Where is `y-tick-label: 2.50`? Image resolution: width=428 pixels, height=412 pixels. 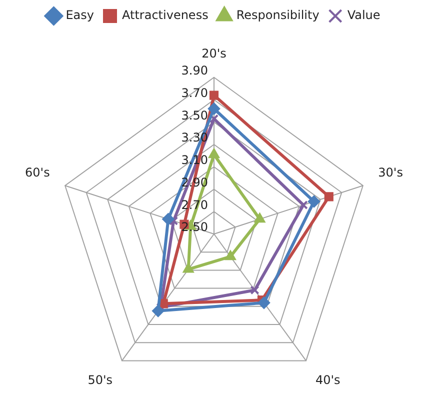 y-tick-label: 2.50 is located at coordinates (194, 227).